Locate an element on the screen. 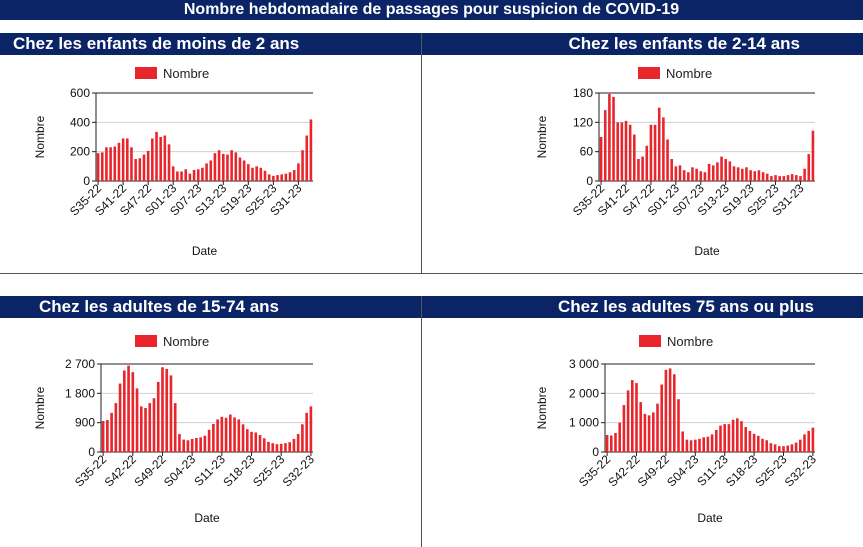 Image resolution: width=863 pixels, height=547 pixels. y-tick-label: 200 is located at coordinates (80, 152).